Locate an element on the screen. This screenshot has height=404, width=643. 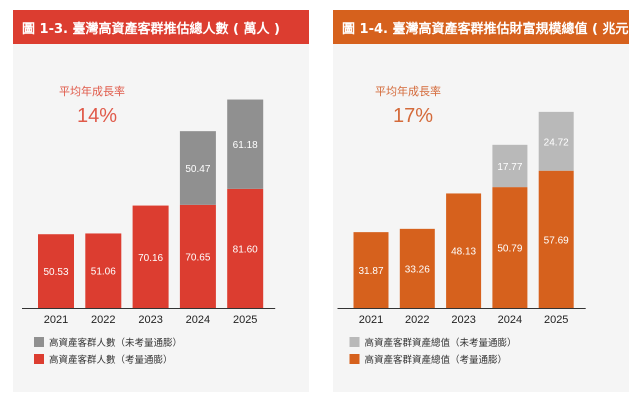
legend-label-main: 高資產客群人數（考量通膨） is located at coordinates (111, 360).